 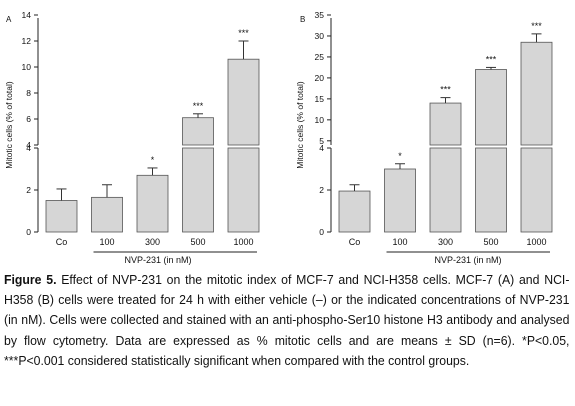 What do you see at coordinates (30, 279) in the screenshot?
I see `figure-label: Figure 5.` at bounding box center [30, 279].